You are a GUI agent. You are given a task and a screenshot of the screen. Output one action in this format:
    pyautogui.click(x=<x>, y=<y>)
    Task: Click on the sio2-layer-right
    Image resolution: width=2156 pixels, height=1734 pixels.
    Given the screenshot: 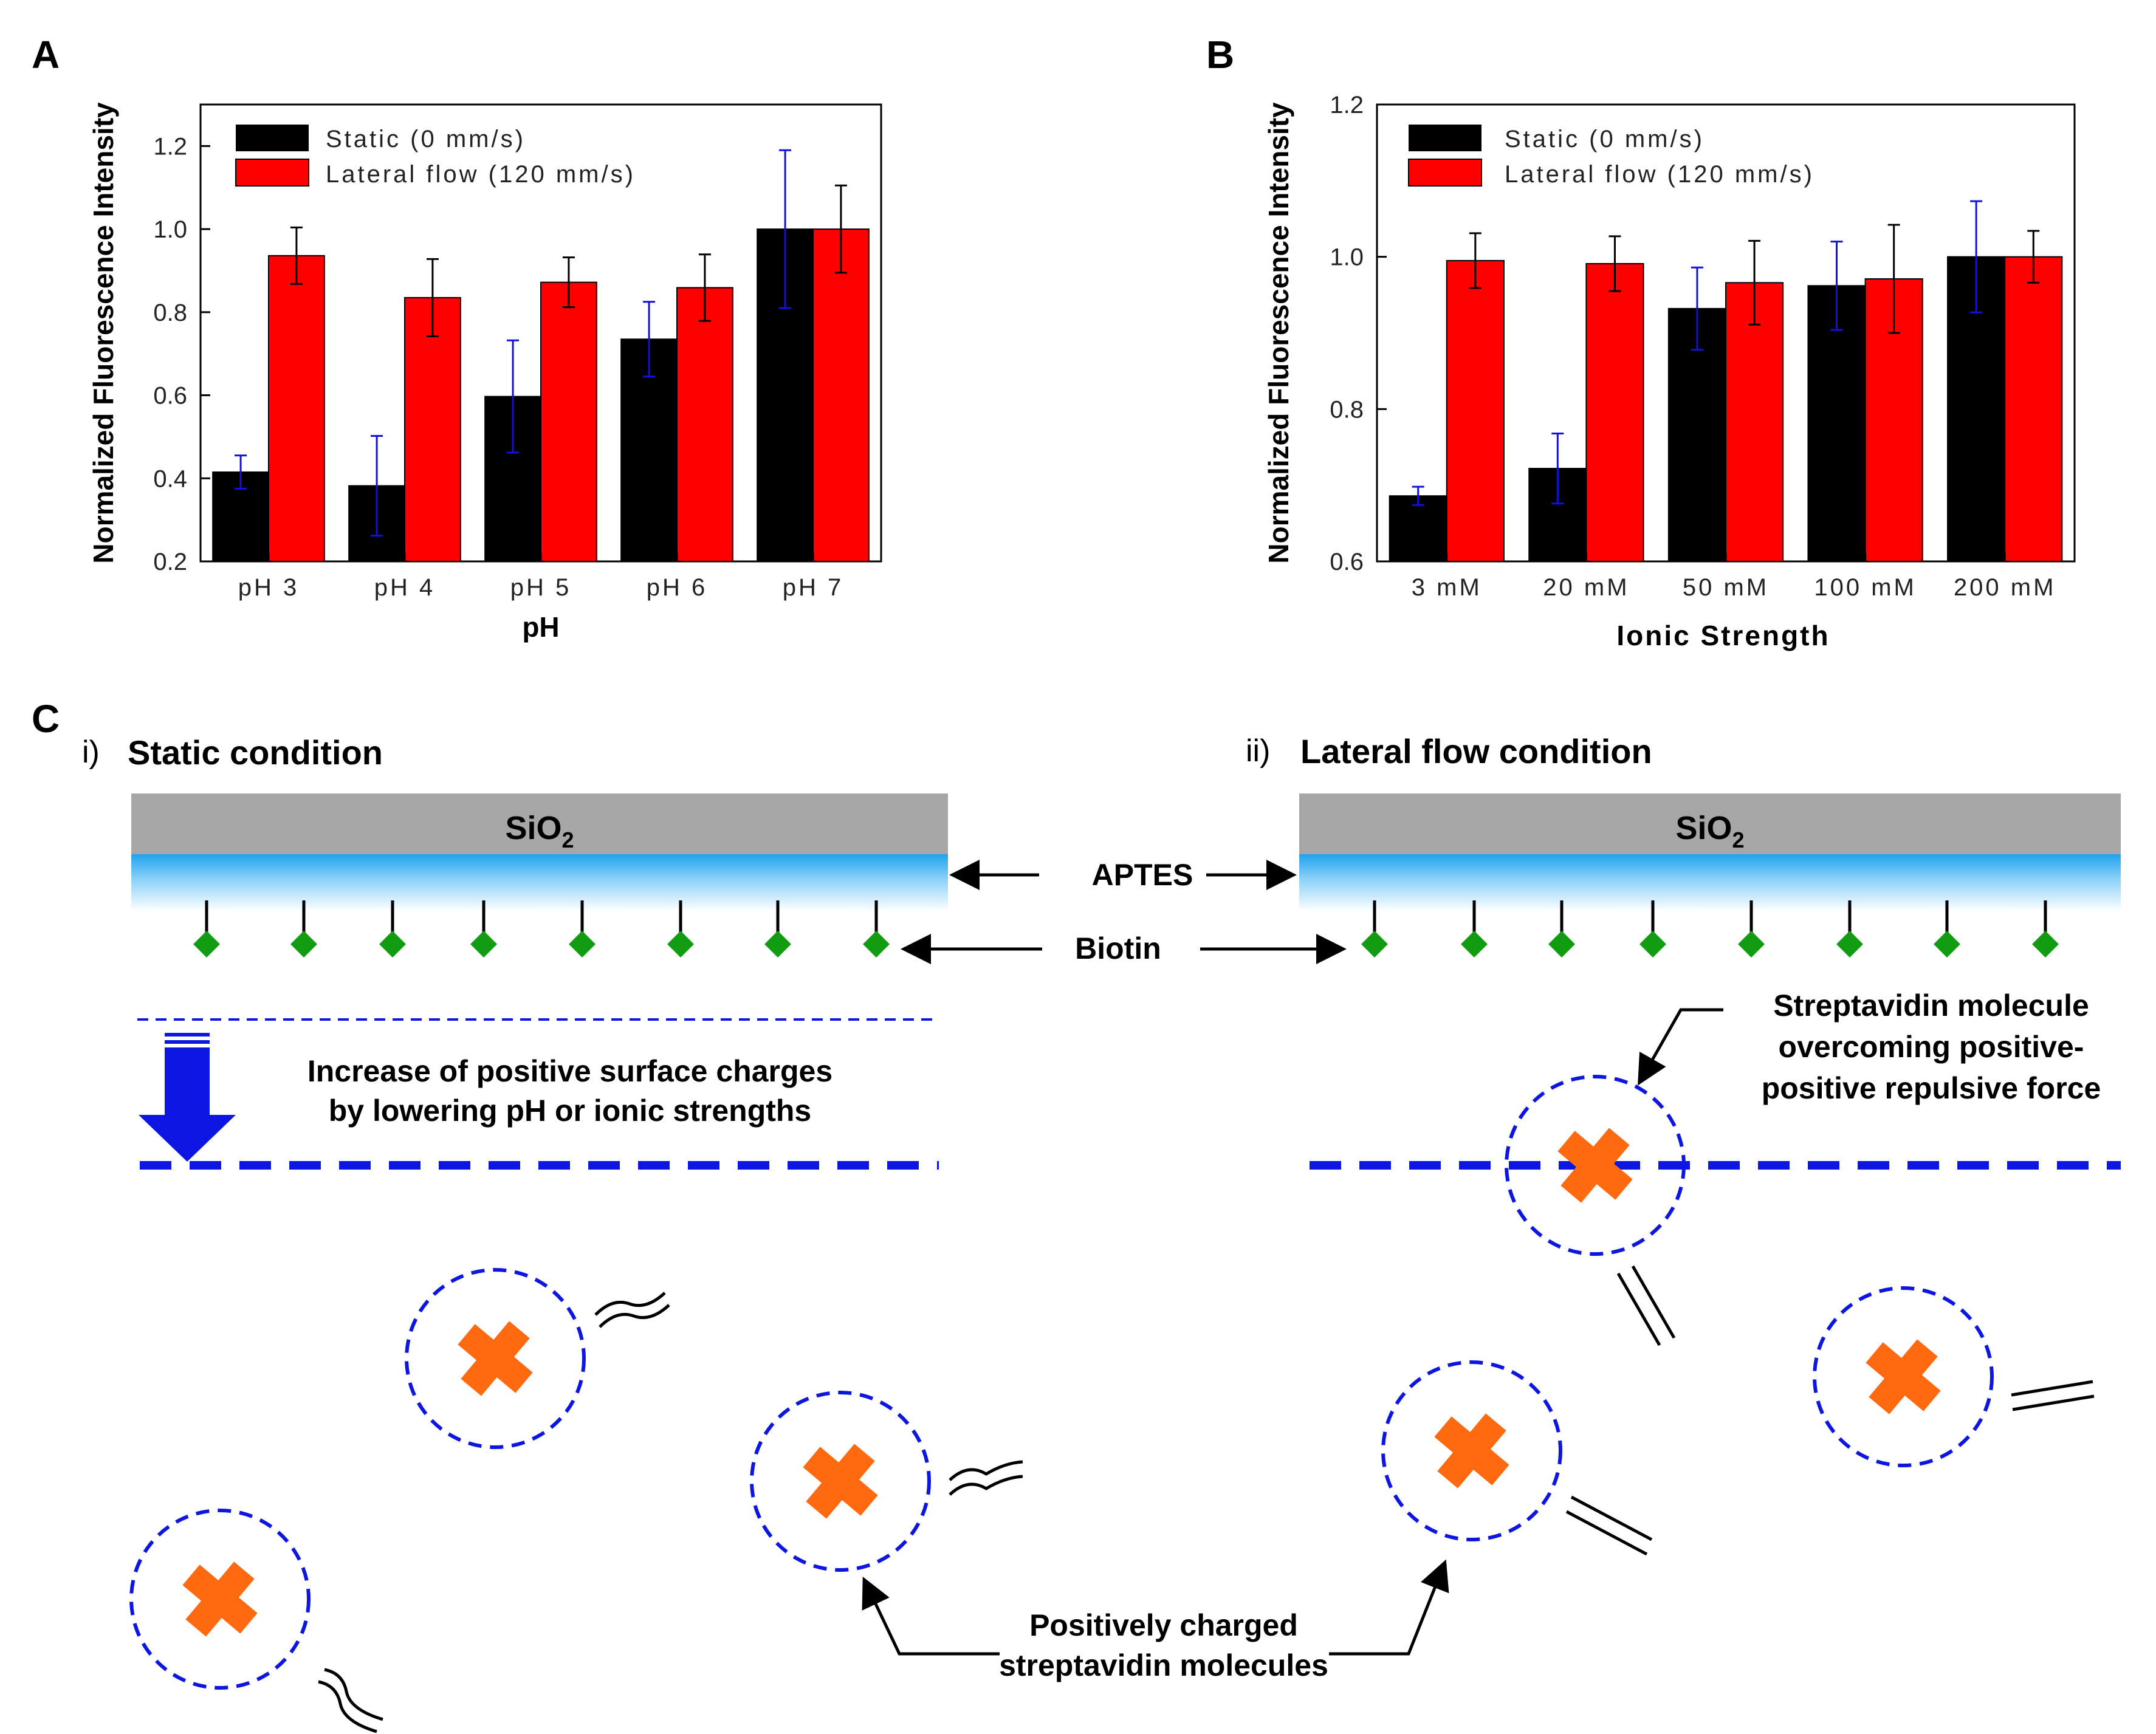 What is the action you would take?
    pyautogui.click(x=1710, y=823)
    